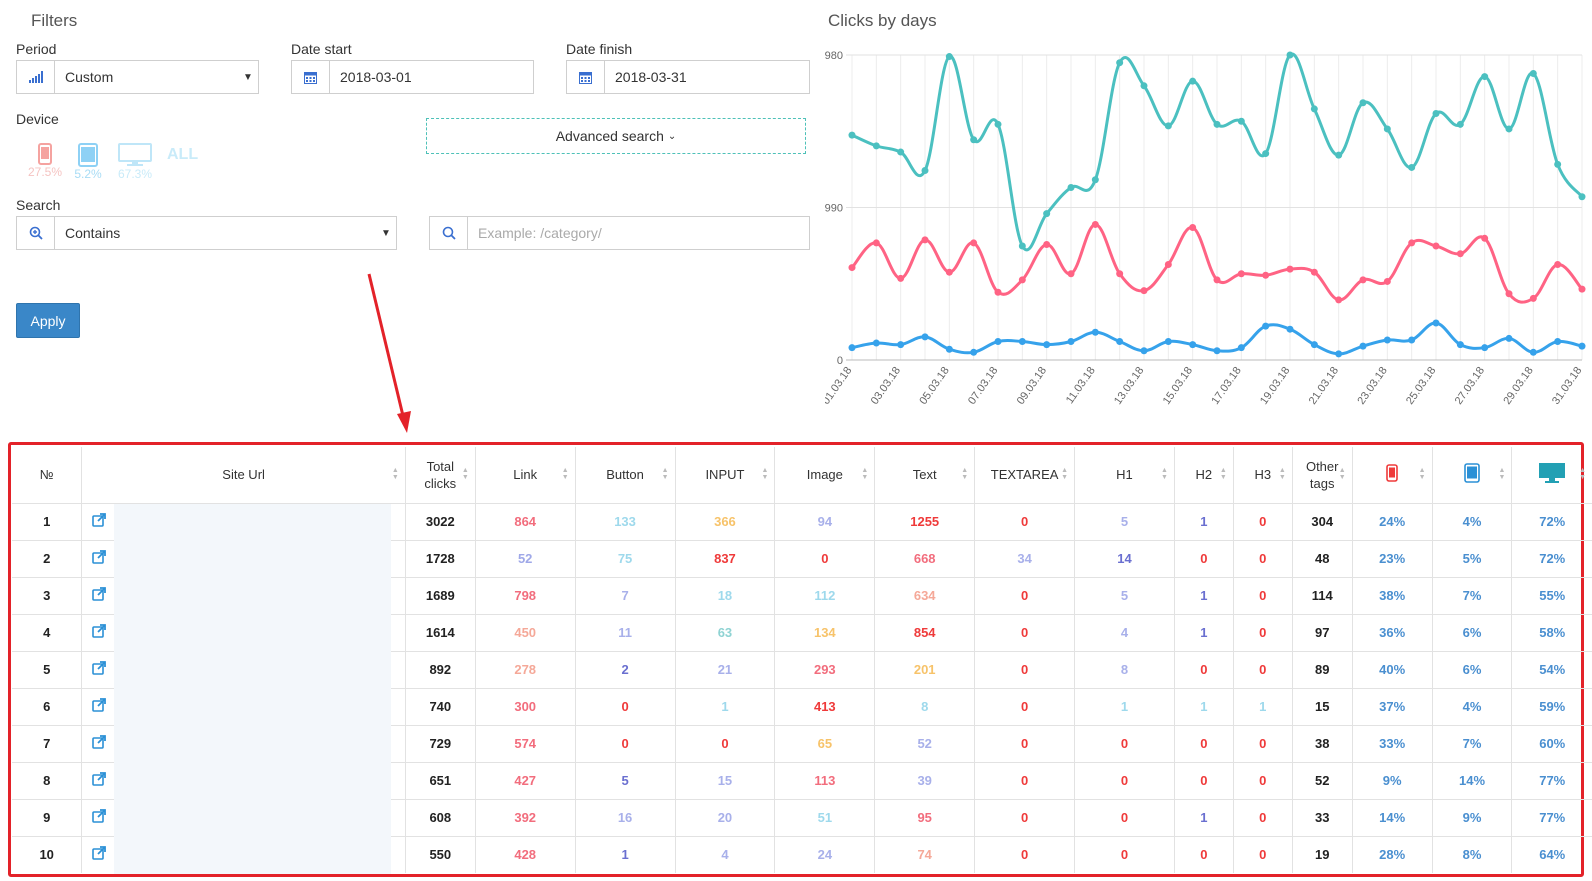 This screenshot has width=1592, height=881. Describe the element at coordinates (802, 781) in the screenshot. I see `table-row: 8 651 427 5 15 113 39 0 0 0 0 52 9% 14% 77%` at that location.